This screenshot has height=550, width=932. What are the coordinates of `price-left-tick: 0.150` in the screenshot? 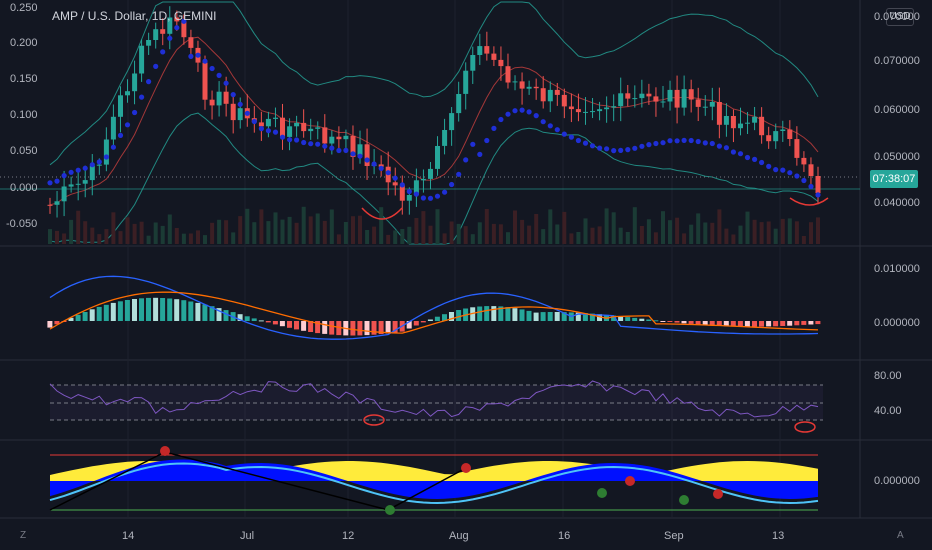 It's located at (24, 79).